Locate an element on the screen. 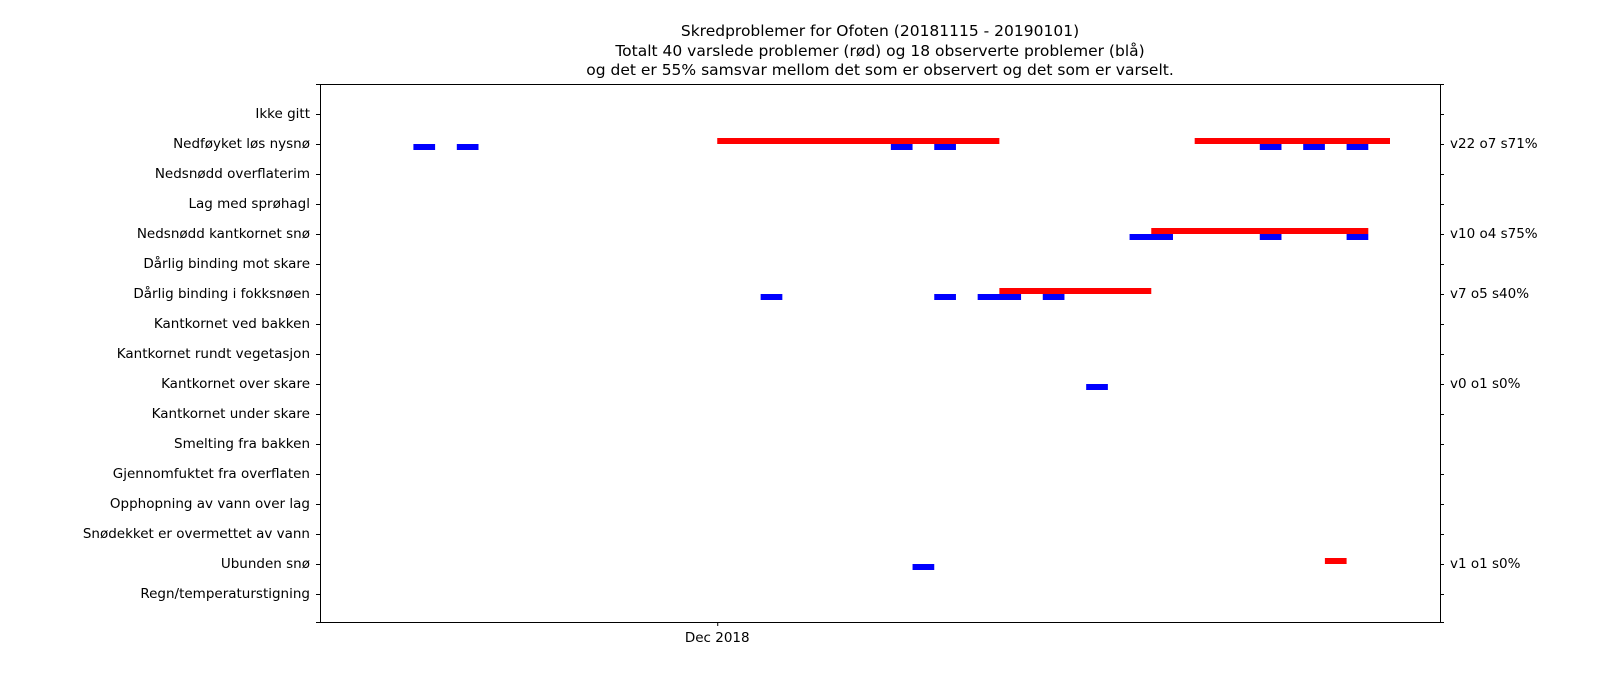 Image resolution: width=1600 pixels, height=700 pixels. y-tick-label: Snødekket er overmettet av vann is located at coordinates (196, 534).